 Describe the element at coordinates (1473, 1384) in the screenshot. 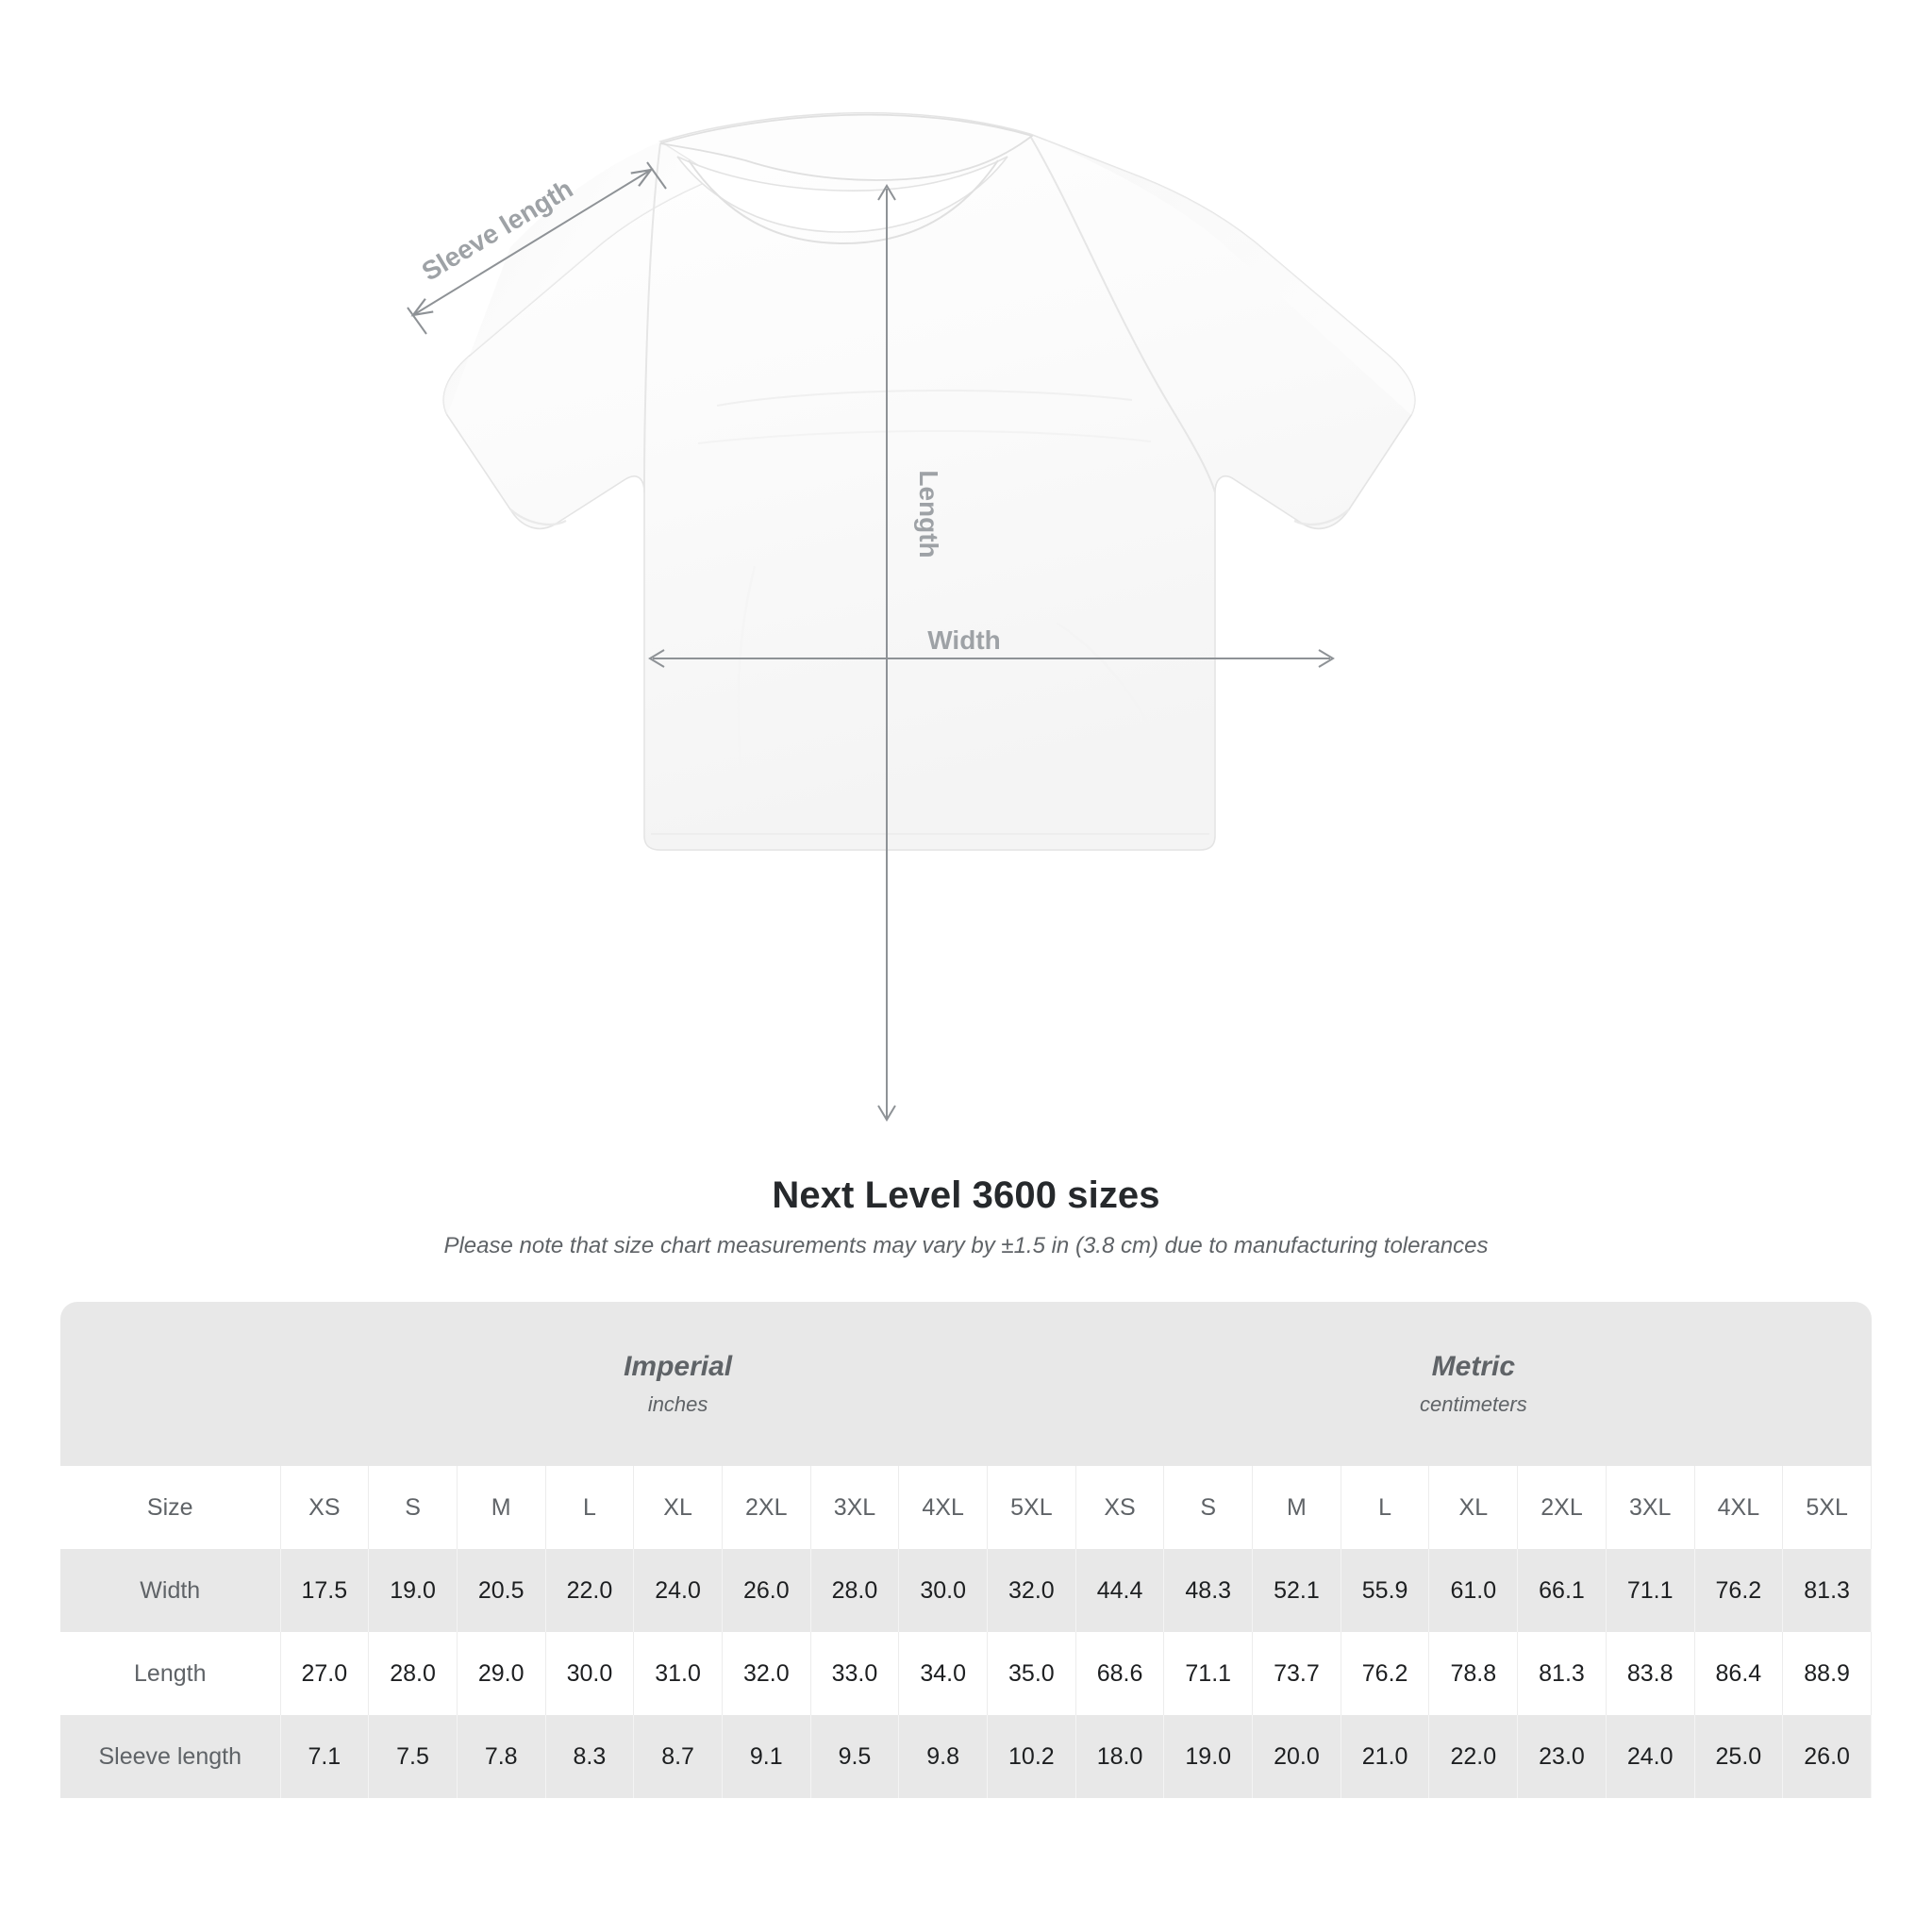

I see `unit-header-metric: Metric centimeters` at that location.